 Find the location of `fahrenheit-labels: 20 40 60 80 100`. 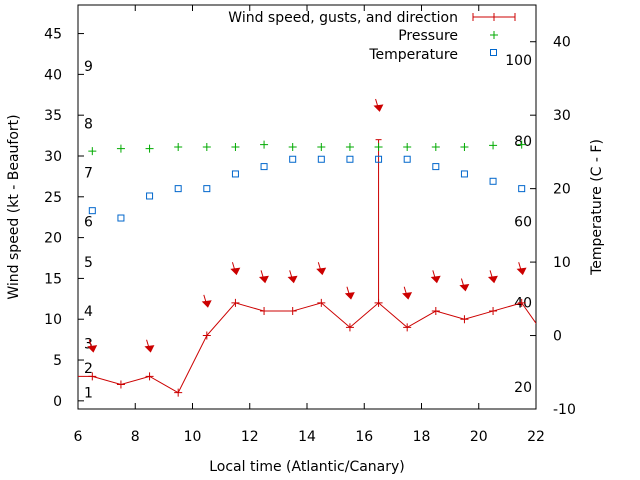

fahrenheit-labels: 20 40 60 80 100 is located at coordinates (518, 224).